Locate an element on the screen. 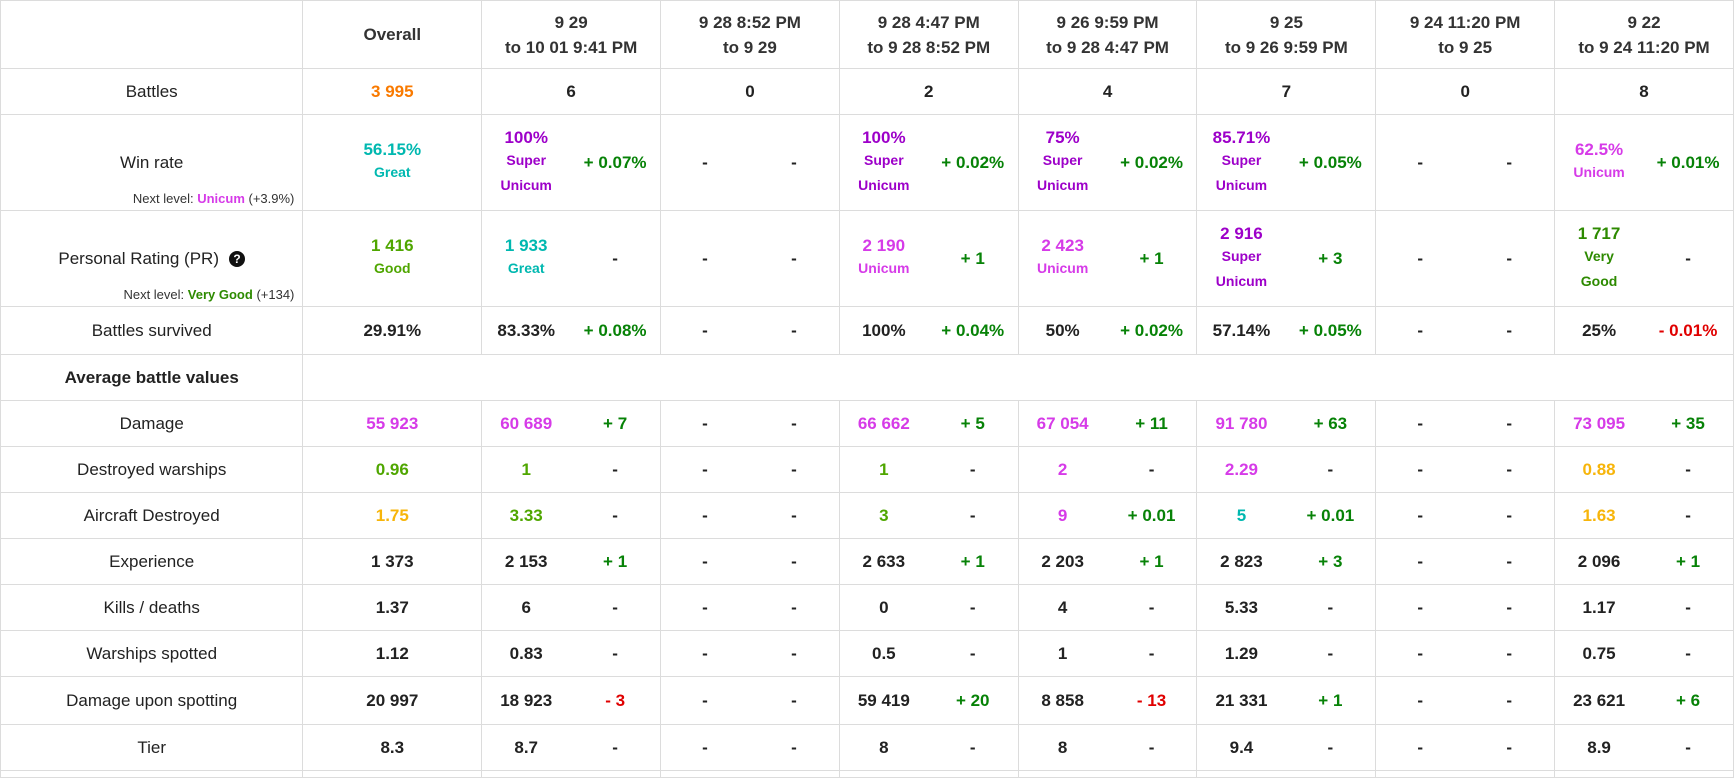  cell-delta: + 0.08% is located at coordinates (615, 330).